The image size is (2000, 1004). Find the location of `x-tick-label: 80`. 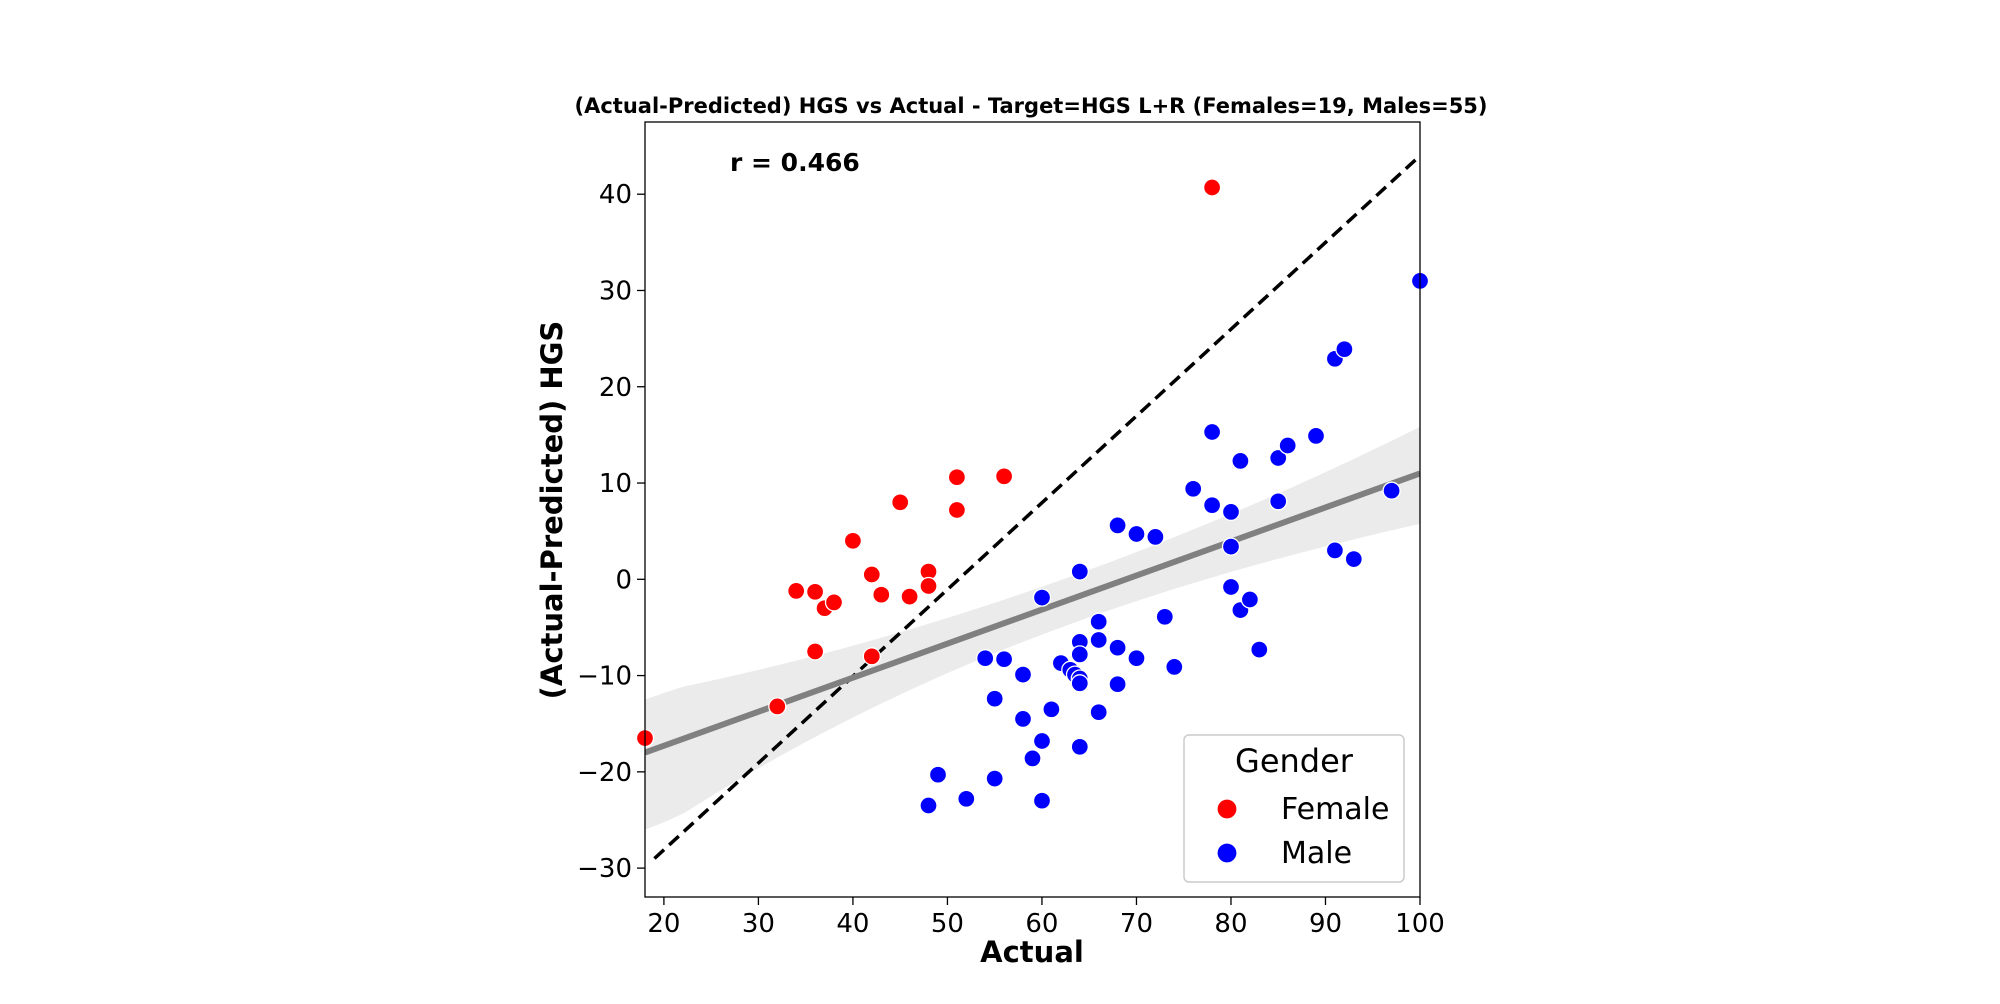

x-tick-label: 80 is located at coordinates (1230, 924).